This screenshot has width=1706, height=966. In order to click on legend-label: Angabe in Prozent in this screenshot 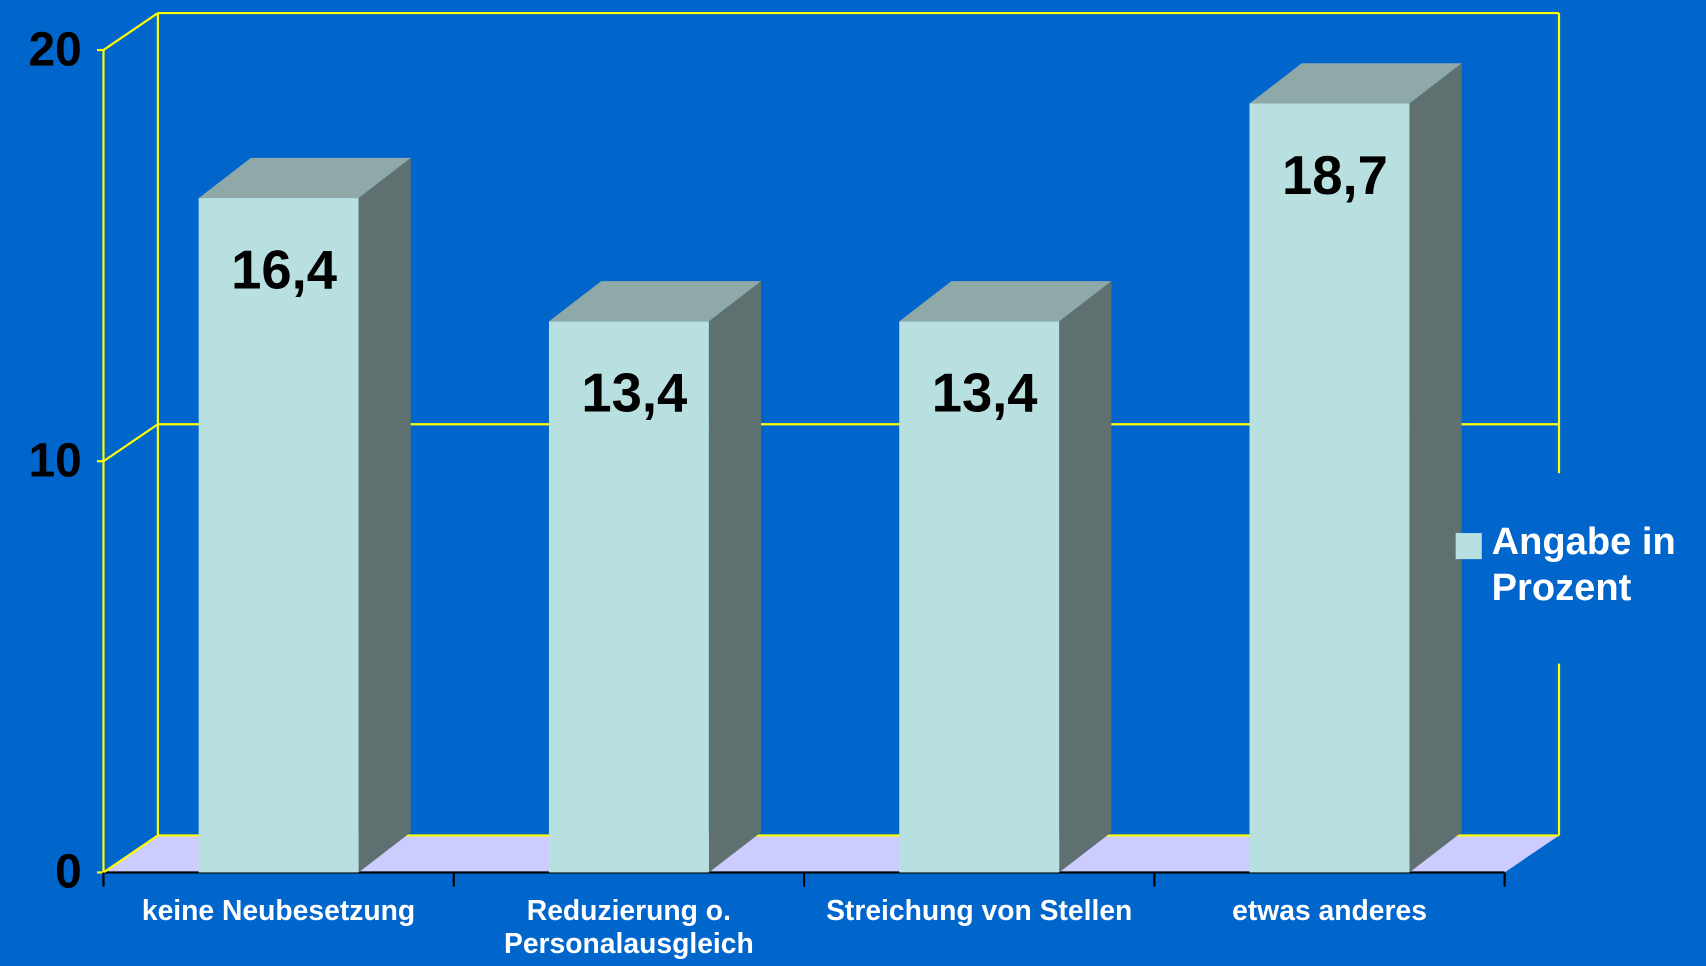, I will do `click(1583, 565)`.